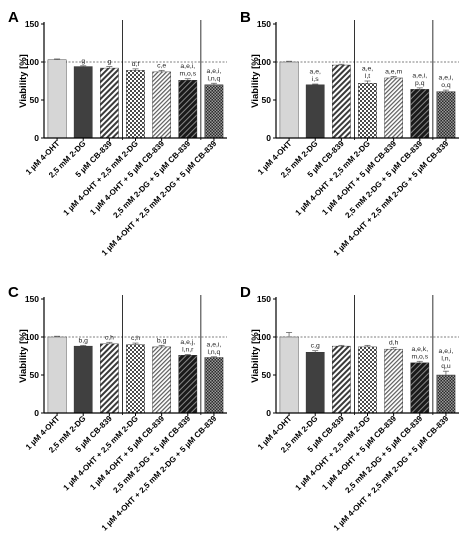  What do you see at coordinates (187, 342) in the screenshot?
I see `significance-label: a,e,j,` at bounding box center [187, 342].